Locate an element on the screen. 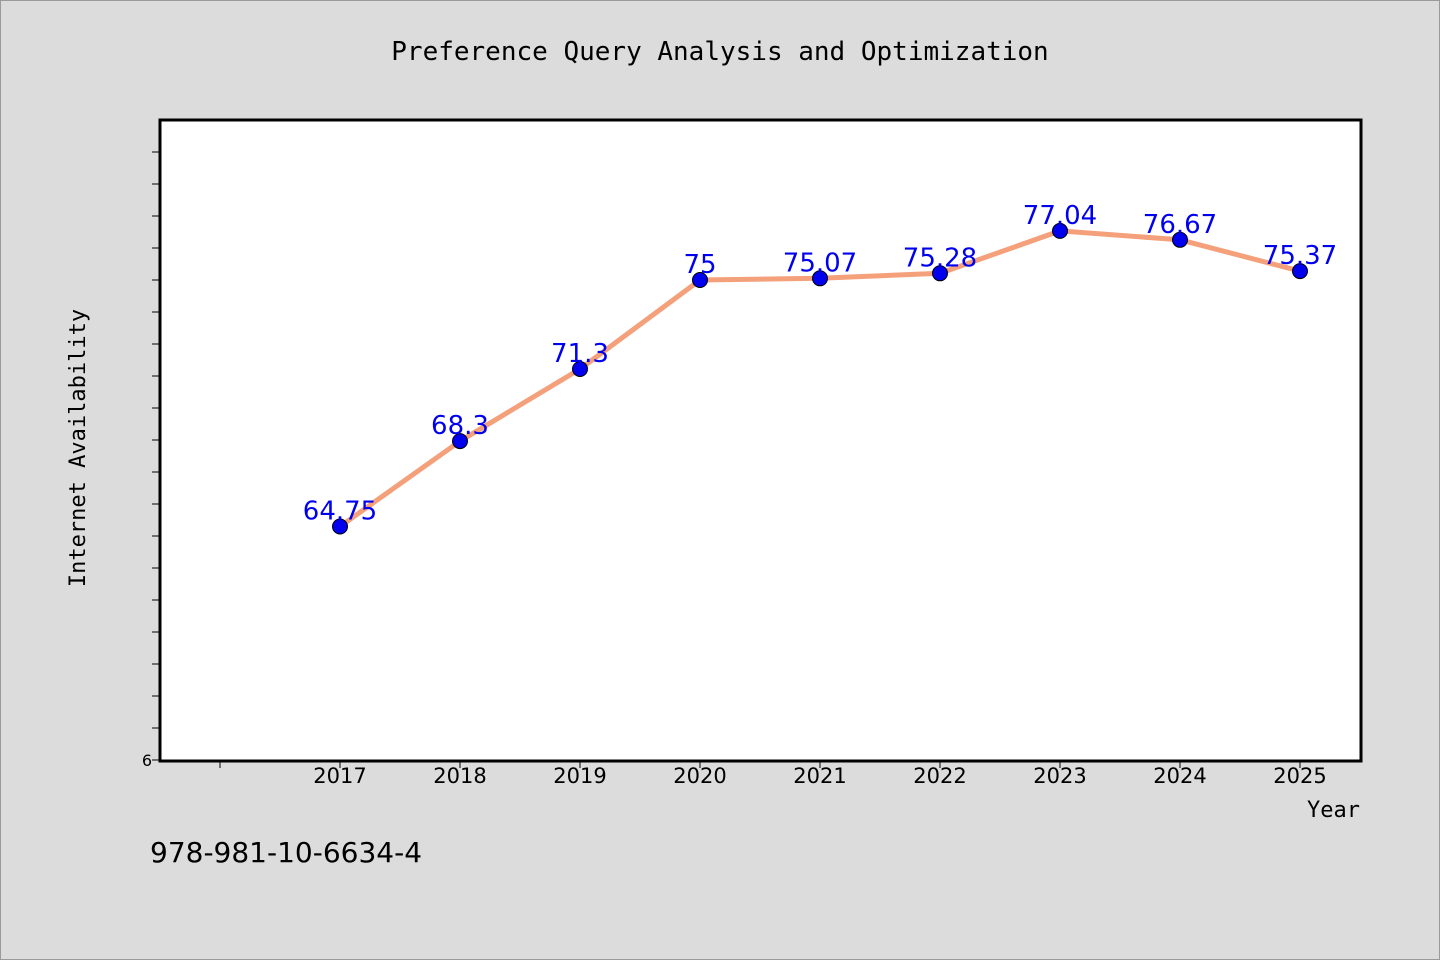 This screenshot has height=960, width=1440. x-tick-label: 2024 is located at coordinates (1179, 776).